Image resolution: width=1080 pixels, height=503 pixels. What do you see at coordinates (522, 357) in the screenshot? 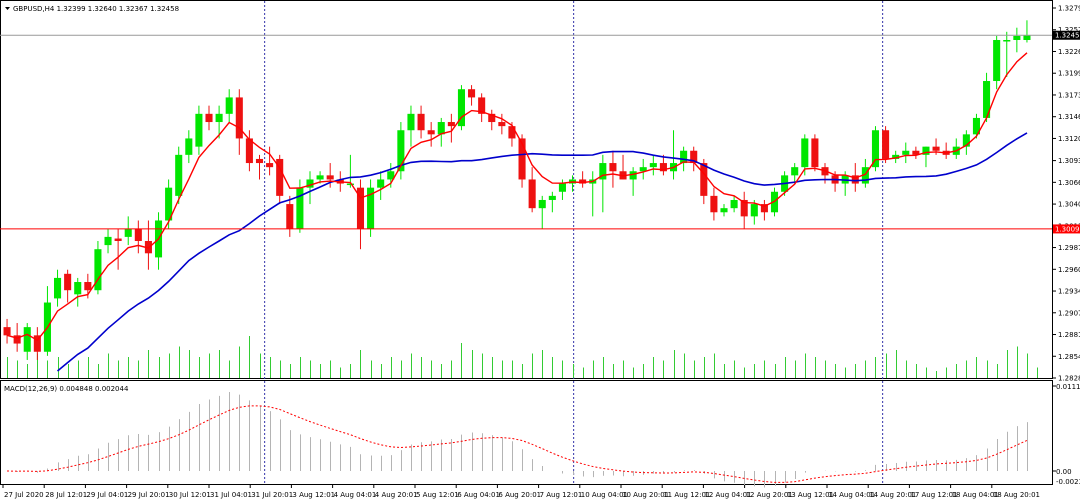
I see `volume-bars` at bounding box center [522, 357].